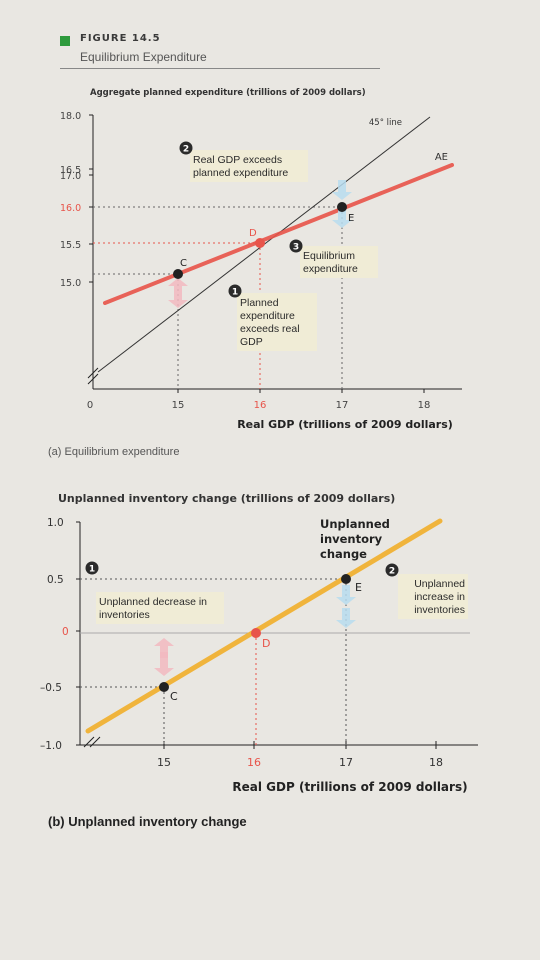 This screenshot has height=960, width=540. Describe the element at coordinates (220, 68) in the screenshot. I see `title-divider` at that location.